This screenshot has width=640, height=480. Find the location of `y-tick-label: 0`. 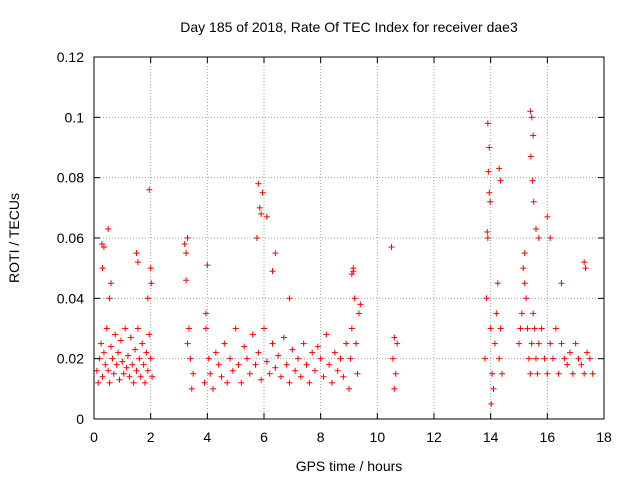

y-tick-label: 0 is located at coordinates (80, 419).